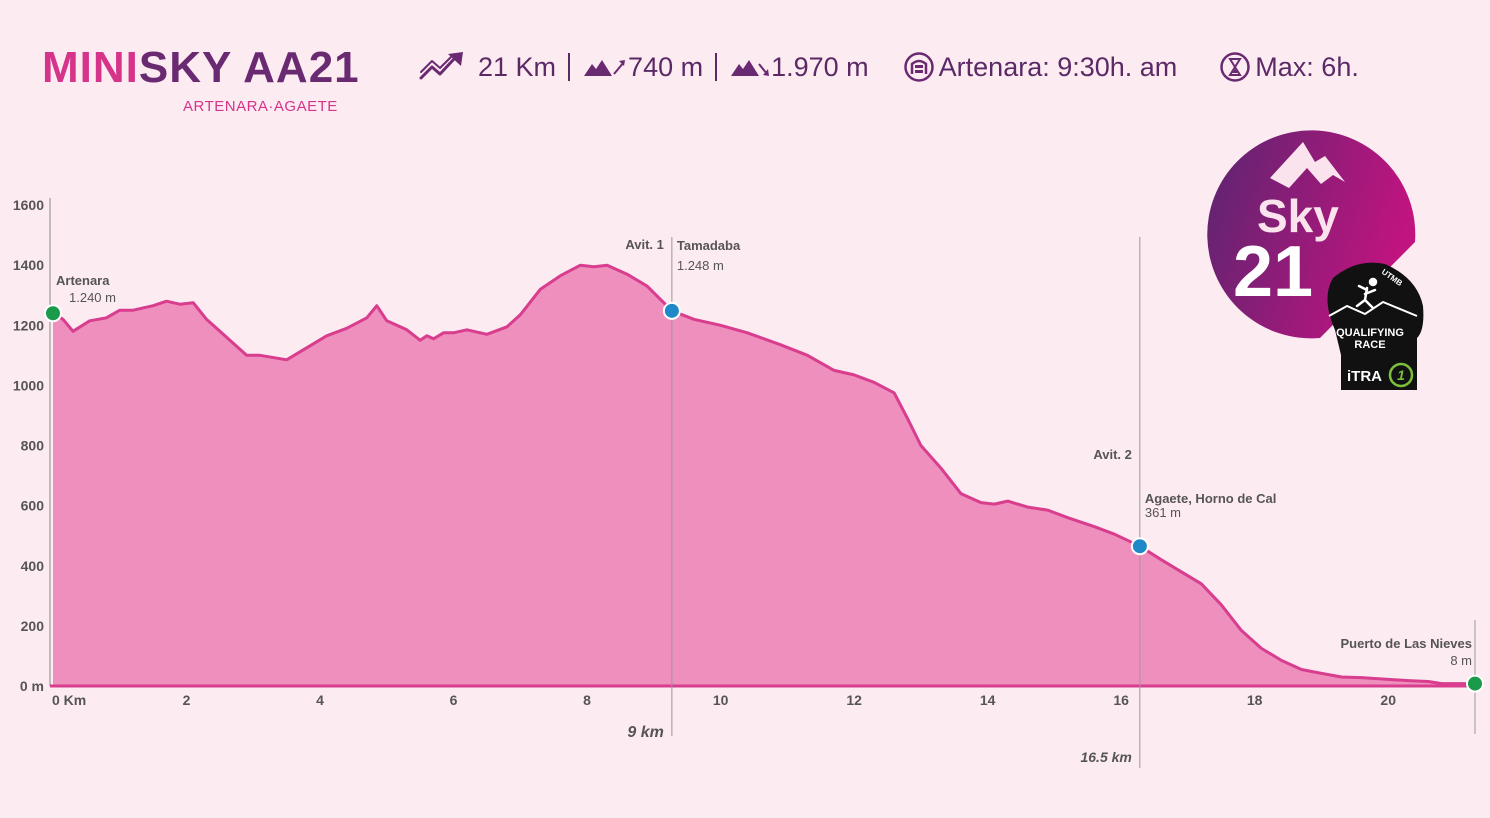  I want to click on race-title-sky: SKY AA21, so click(249, 67).